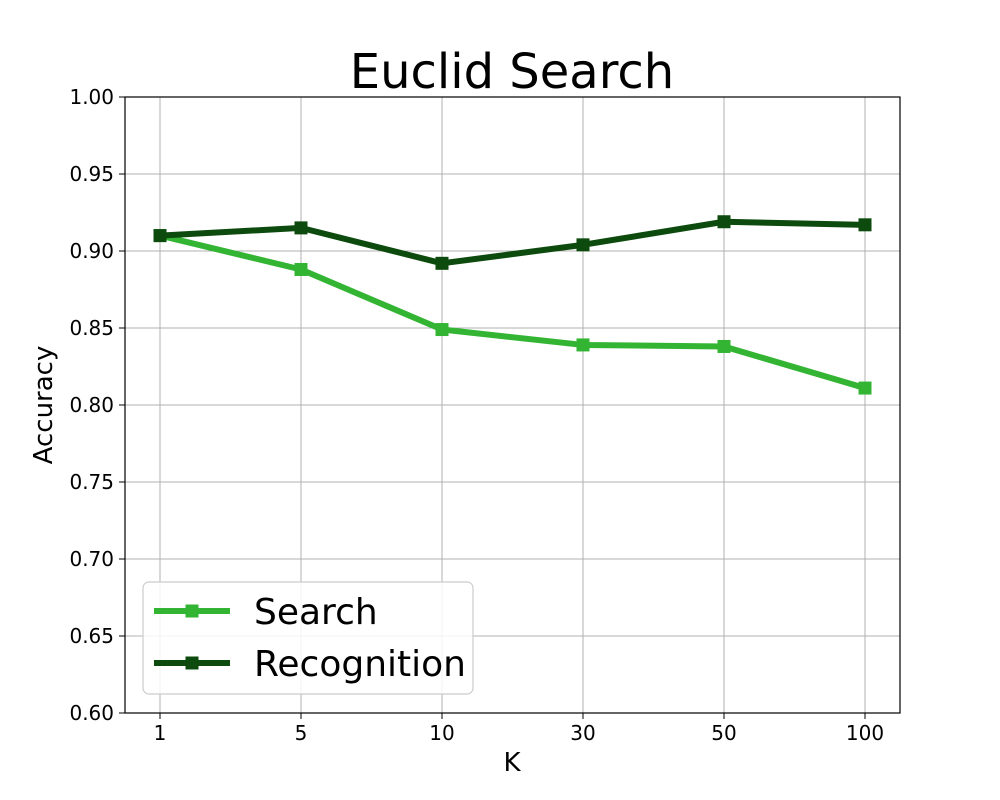 Image resolution: width=1000 pixels, height=800 pixels. I want to click on y-tick-label: 0.60, so click(91, 713).